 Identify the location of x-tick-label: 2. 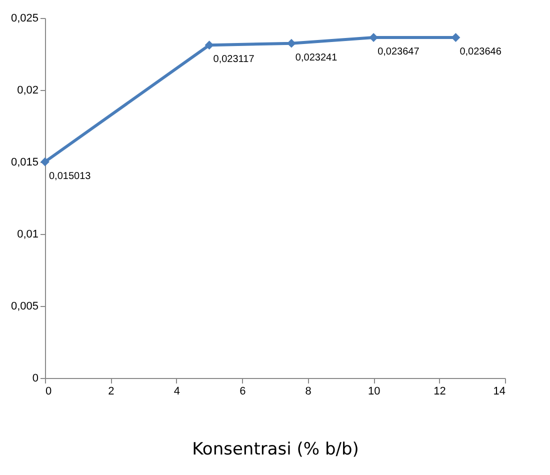
(111, 392).